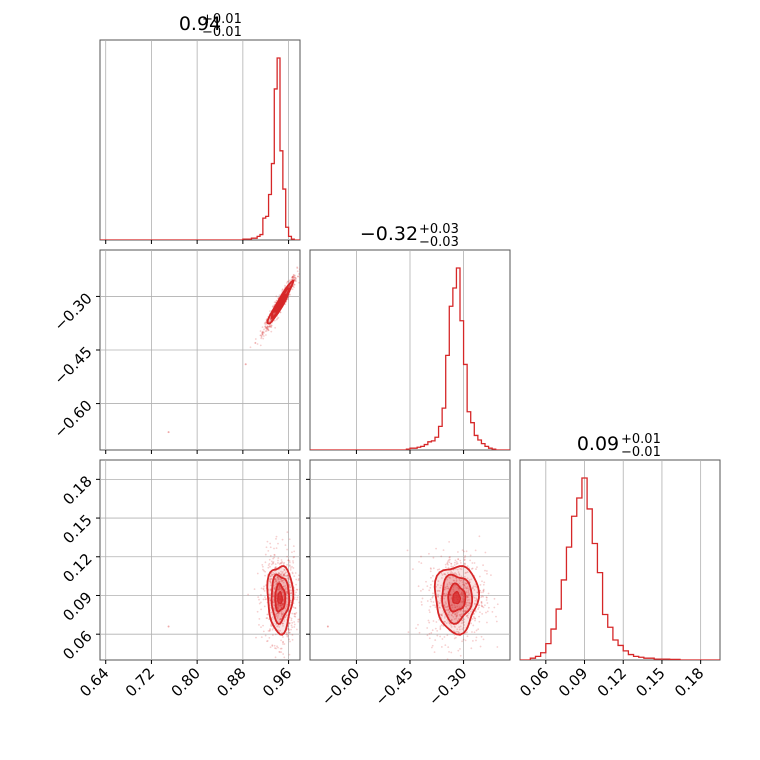 The height and width of the screenshot is (760, 760). I want to click on title-err-minus-param-0: −0.01, so click(222, 32).